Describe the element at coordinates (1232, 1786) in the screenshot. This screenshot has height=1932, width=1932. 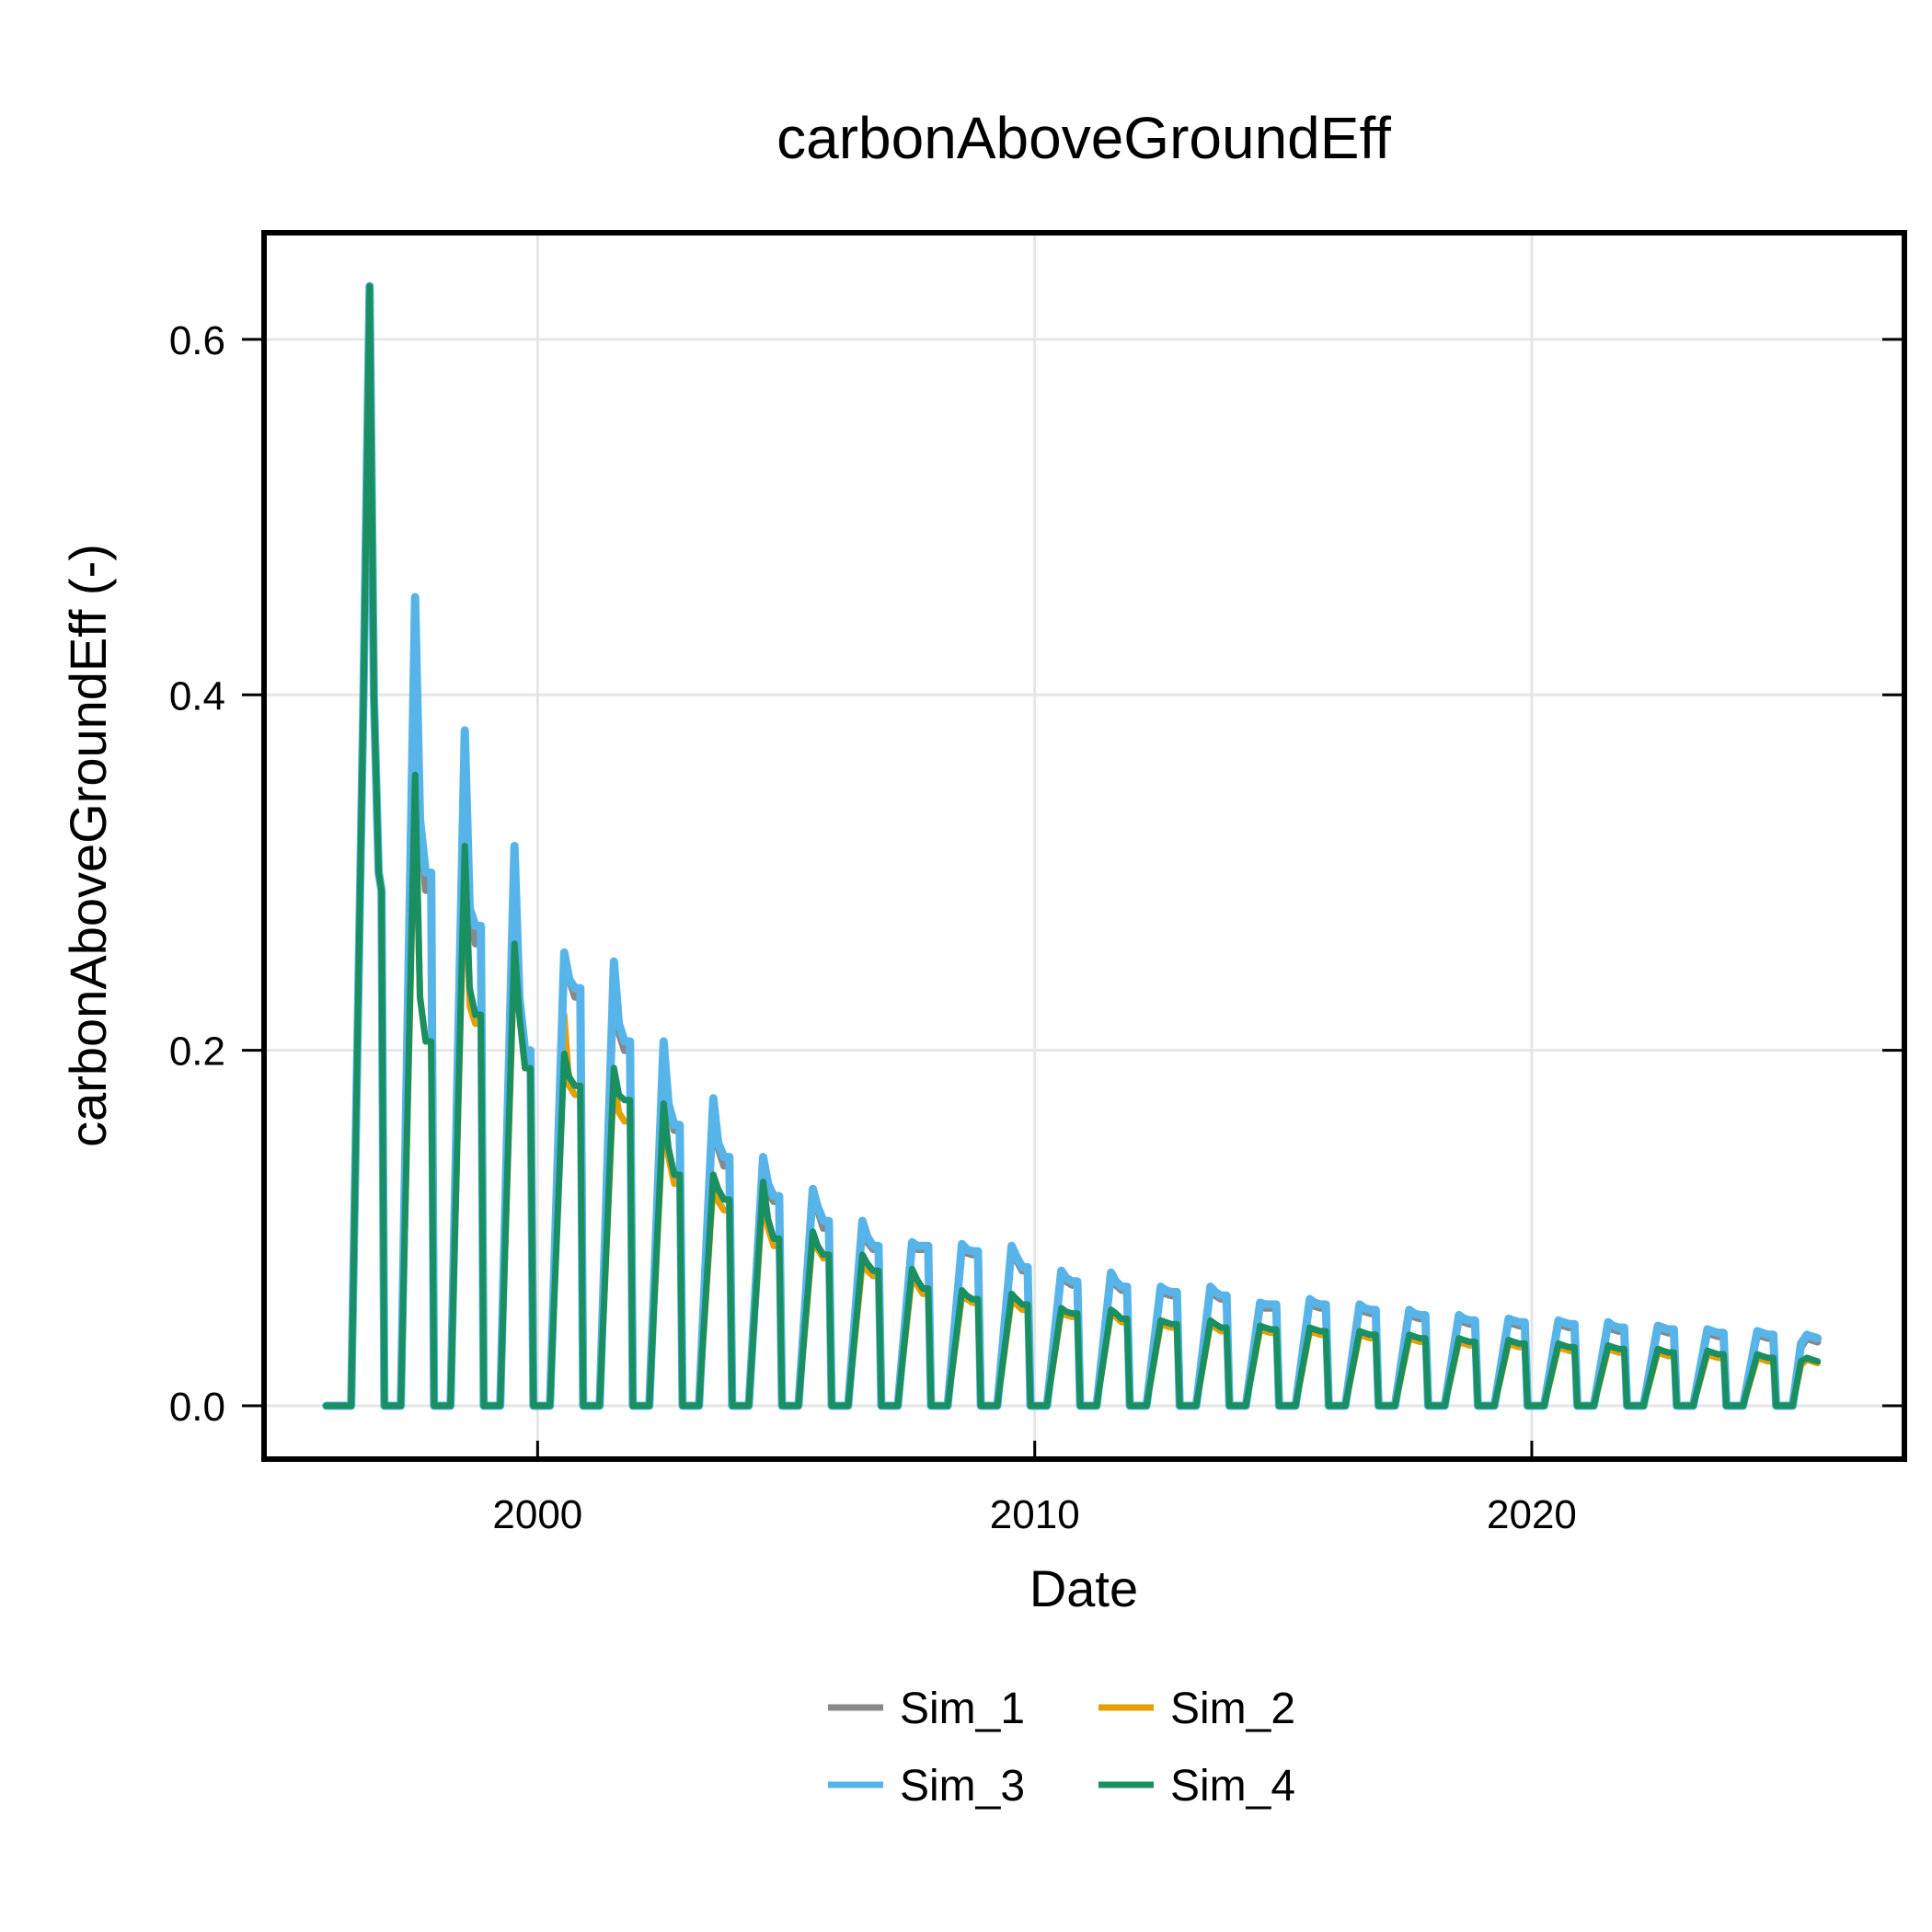
I see `legend-label: Sim_4` at that location.